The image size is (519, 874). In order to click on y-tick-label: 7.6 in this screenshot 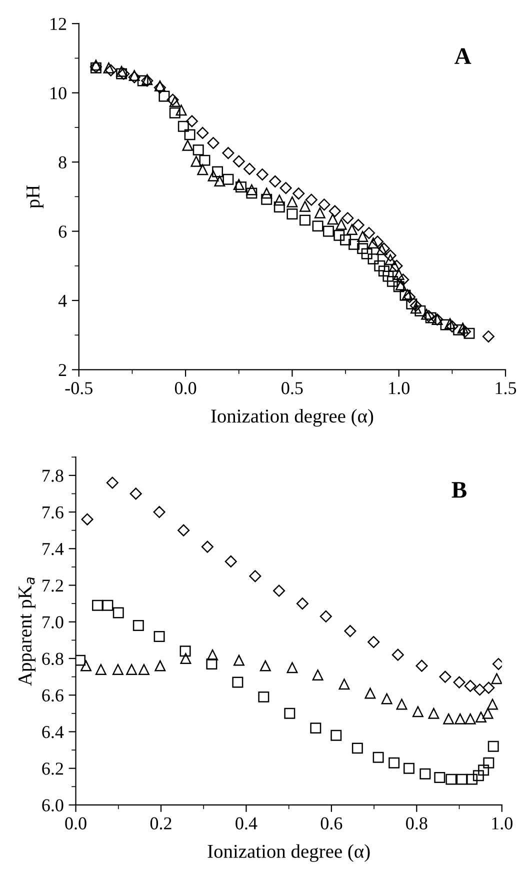, I will do `click(53, 512)`.